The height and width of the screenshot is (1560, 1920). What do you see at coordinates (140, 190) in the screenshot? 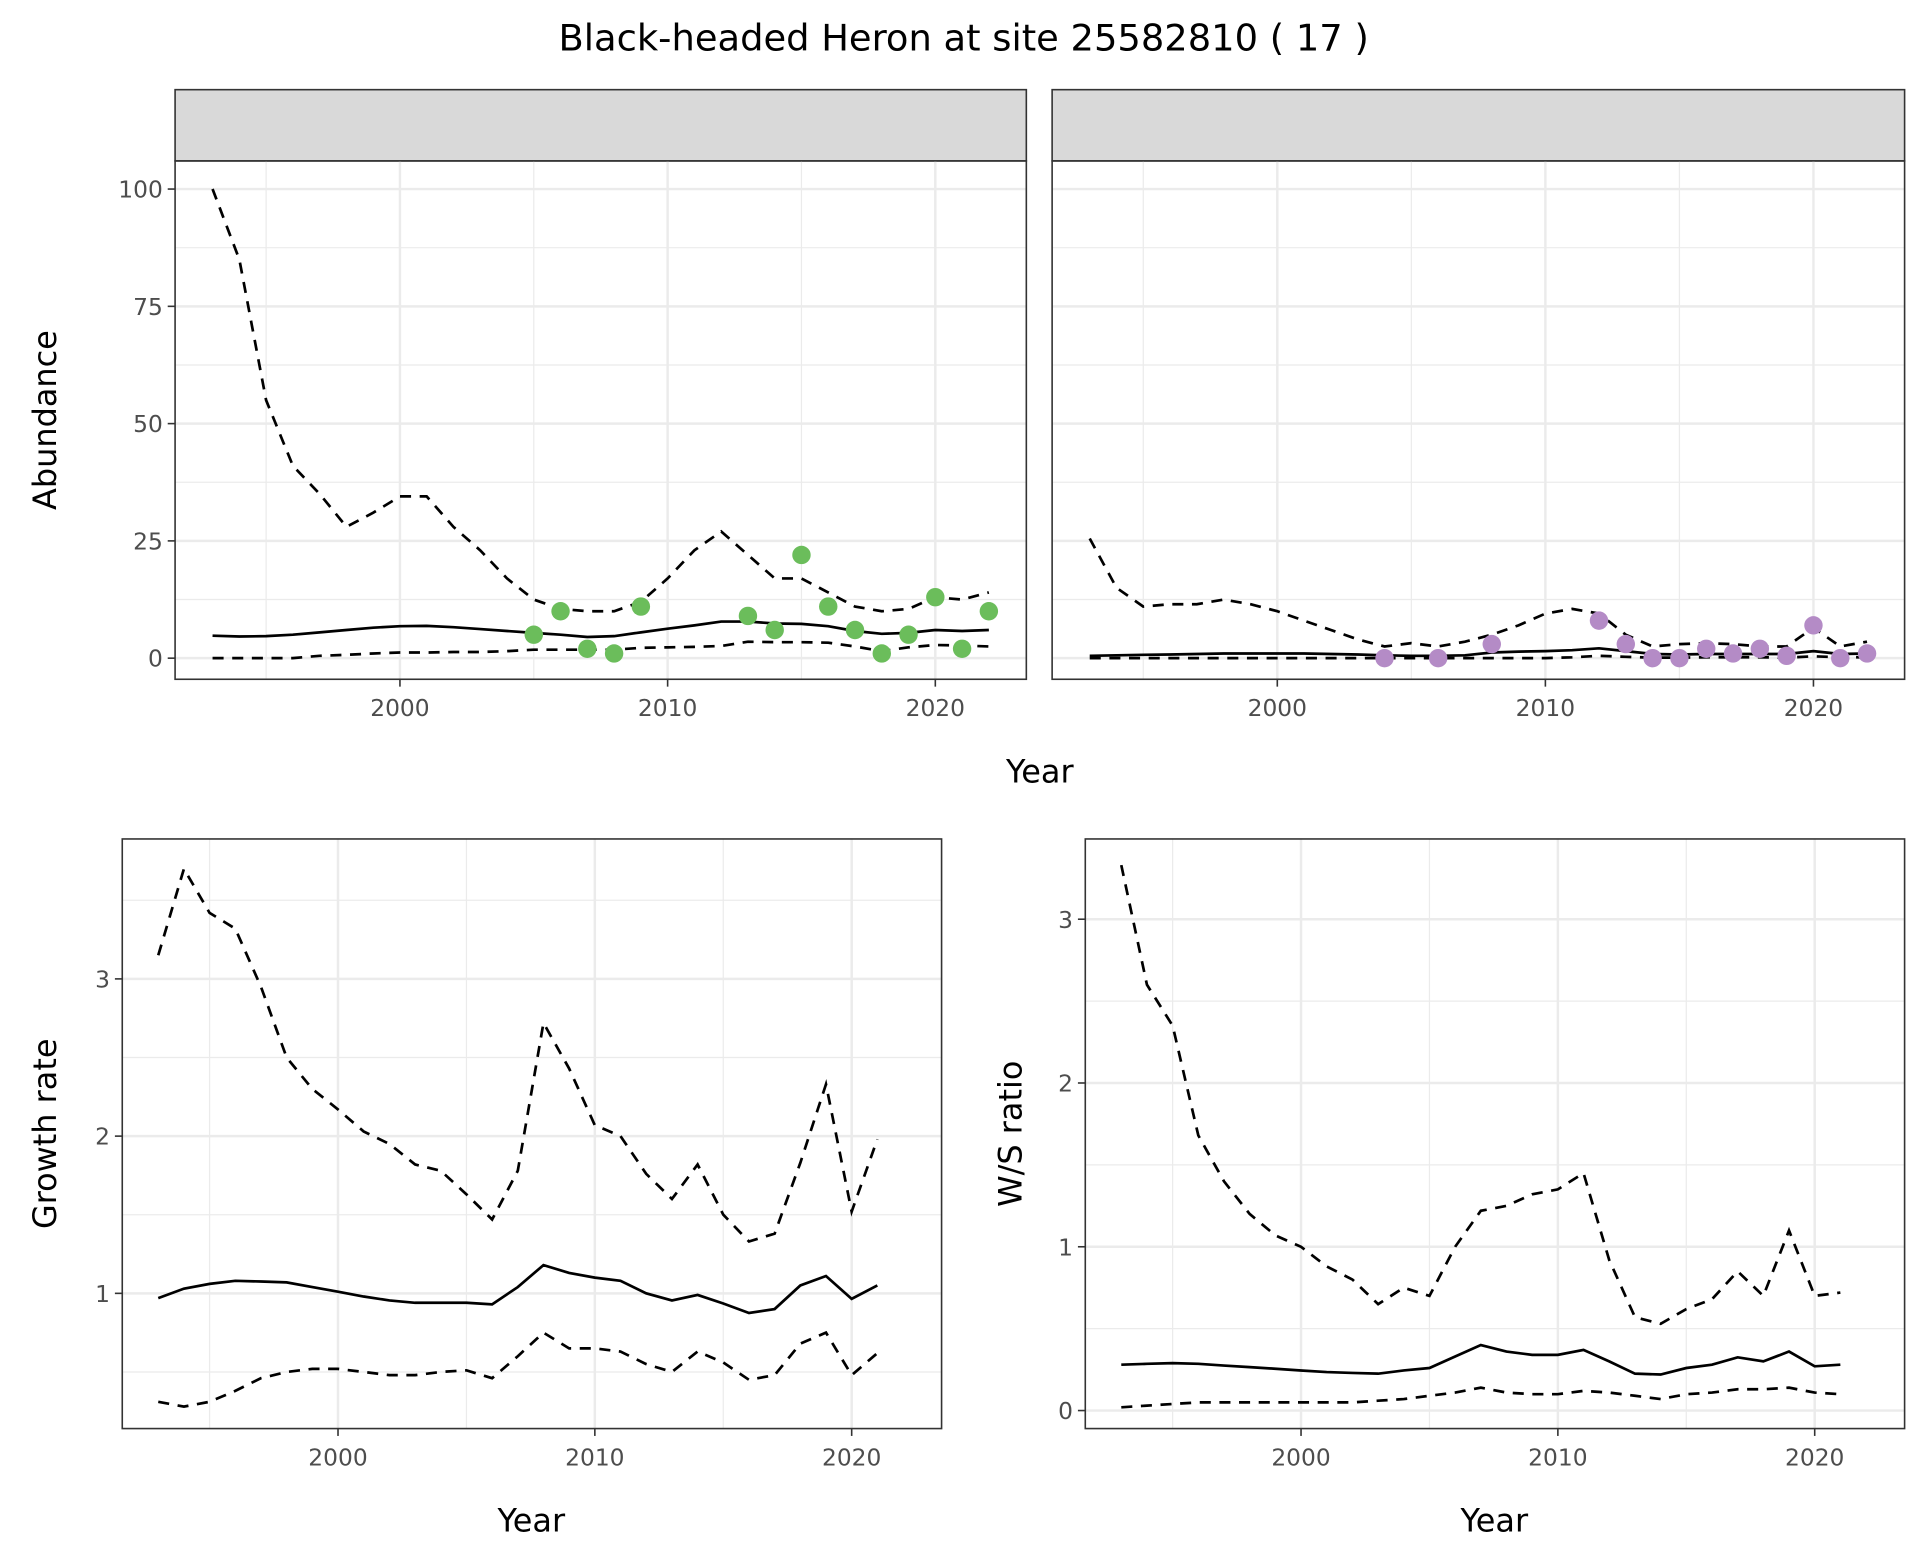
I see `y-tick-label: 100` at bounding box center [140, 190].